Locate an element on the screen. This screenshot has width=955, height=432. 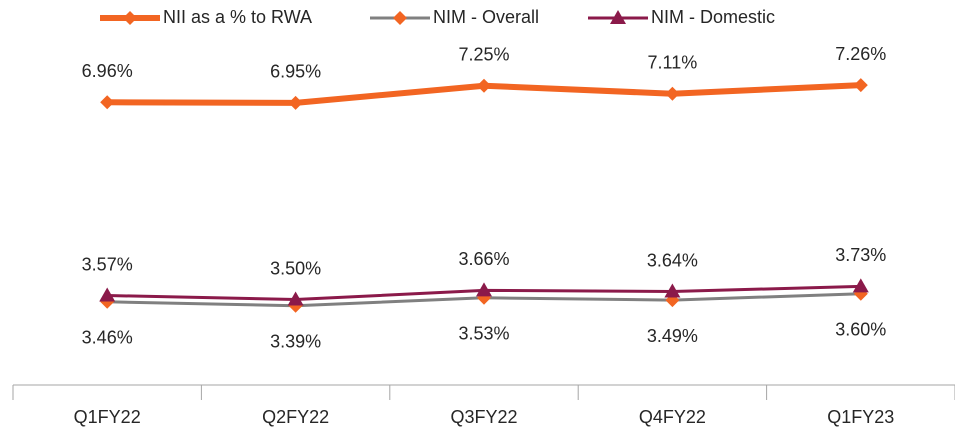
data-label: 3.46% is located at coordinates (107, 338).